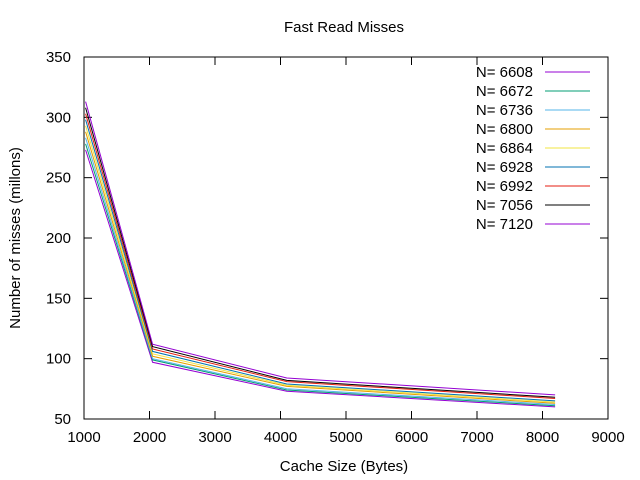 This screenshot has height=480, width=640. Describe the element at coordinates (504, 224) in the screenshot. I see `legend-label: N= 7120` at that location.